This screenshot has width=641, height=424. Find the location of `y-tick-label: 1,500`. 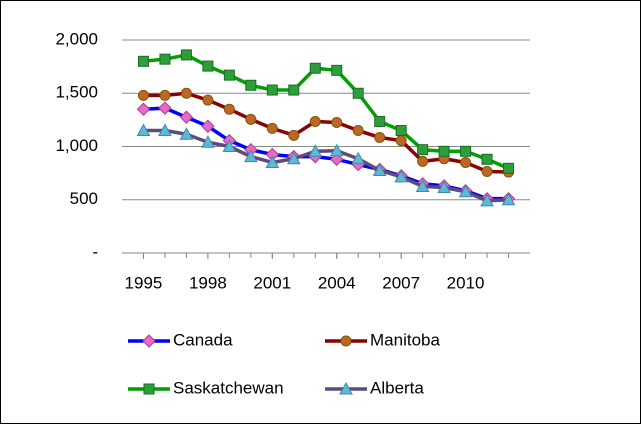

y-tick-label: 1,500 is located at coordinates (76, 92).